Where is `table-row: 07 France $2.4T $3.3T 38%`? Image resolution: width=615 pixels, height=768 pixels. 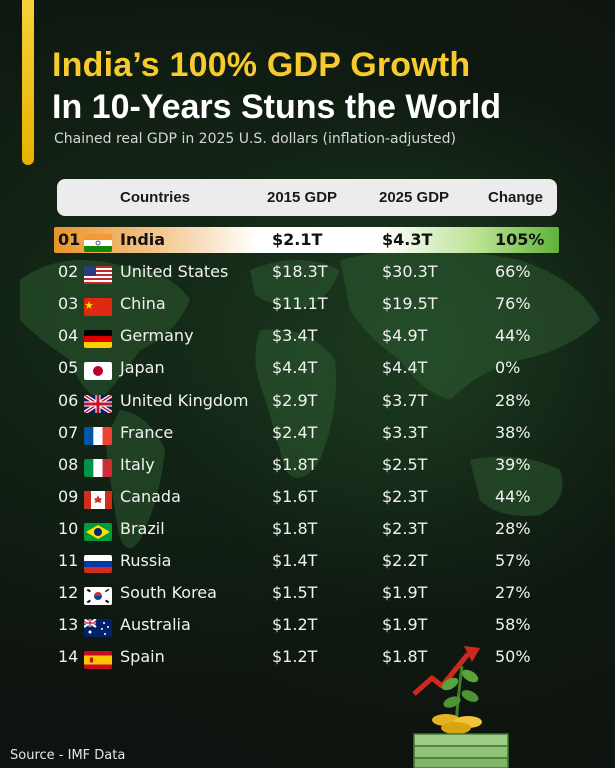
table-row: 07 France $2.4T $3.3T 38% is located at coordinates (306, 433).